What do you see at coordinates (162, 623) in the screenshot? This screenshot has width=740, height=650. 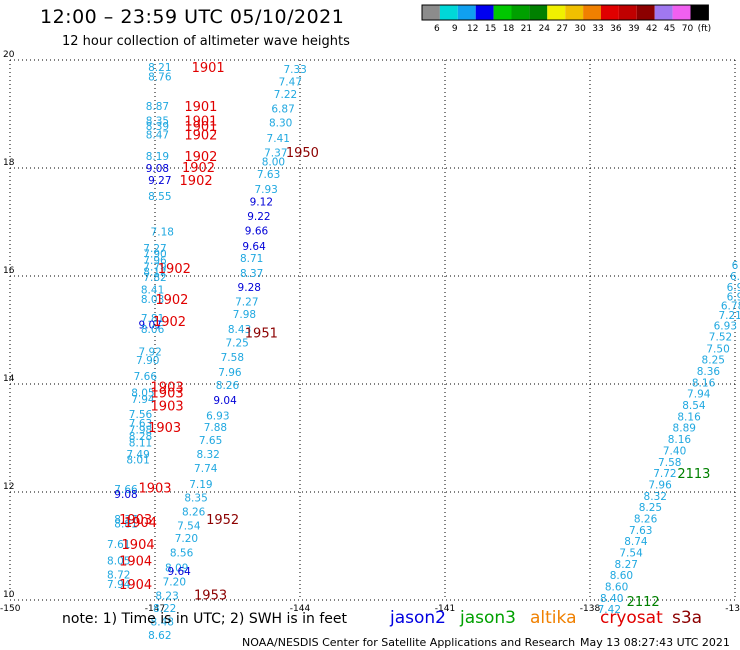 I see `wave-height-point: 8.48` at bounding box center [162, 623].